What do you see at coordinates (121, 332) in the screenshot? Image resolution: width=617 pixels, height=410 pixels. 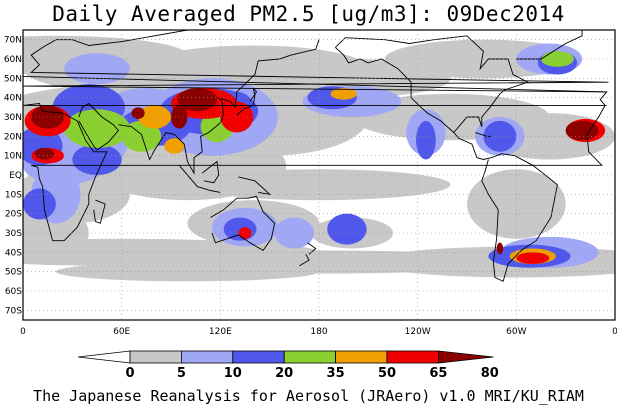 I see `lon-tick-label: 60E` at bounding box center [121, 332].